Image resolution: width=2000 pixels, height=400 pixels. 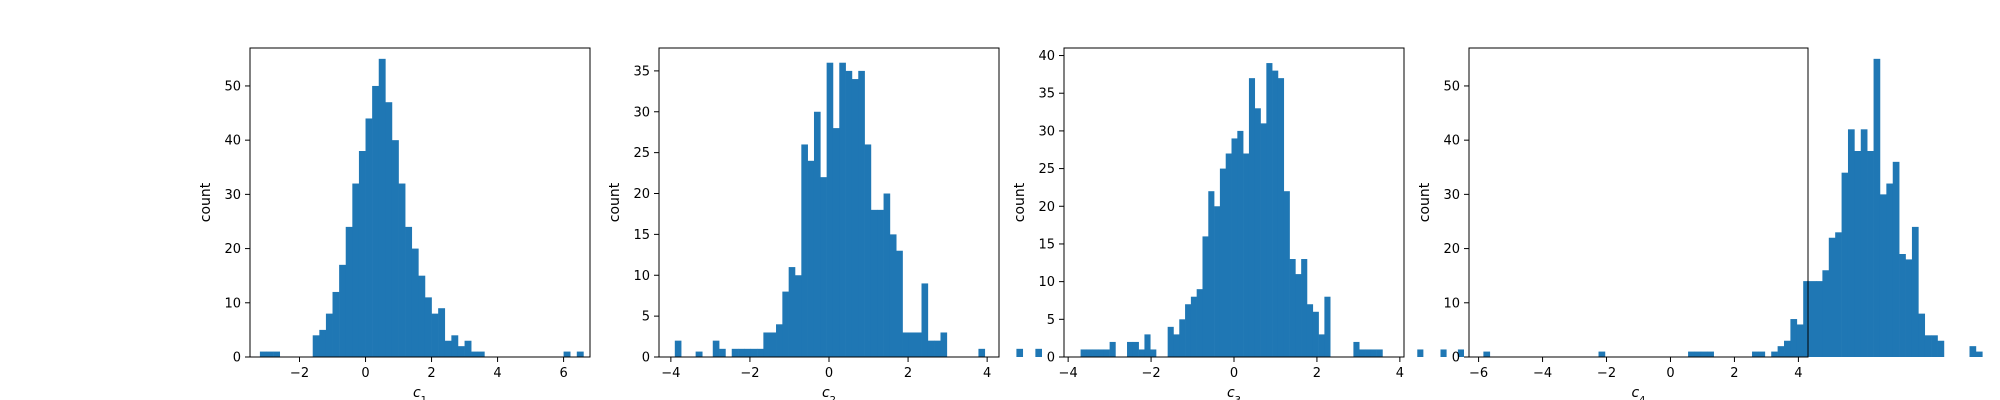 What do you see at coordinates (987, 373) in the screenshot?
I see `x-tick-label-c2-4: 4` at bounding box center [987, 373].